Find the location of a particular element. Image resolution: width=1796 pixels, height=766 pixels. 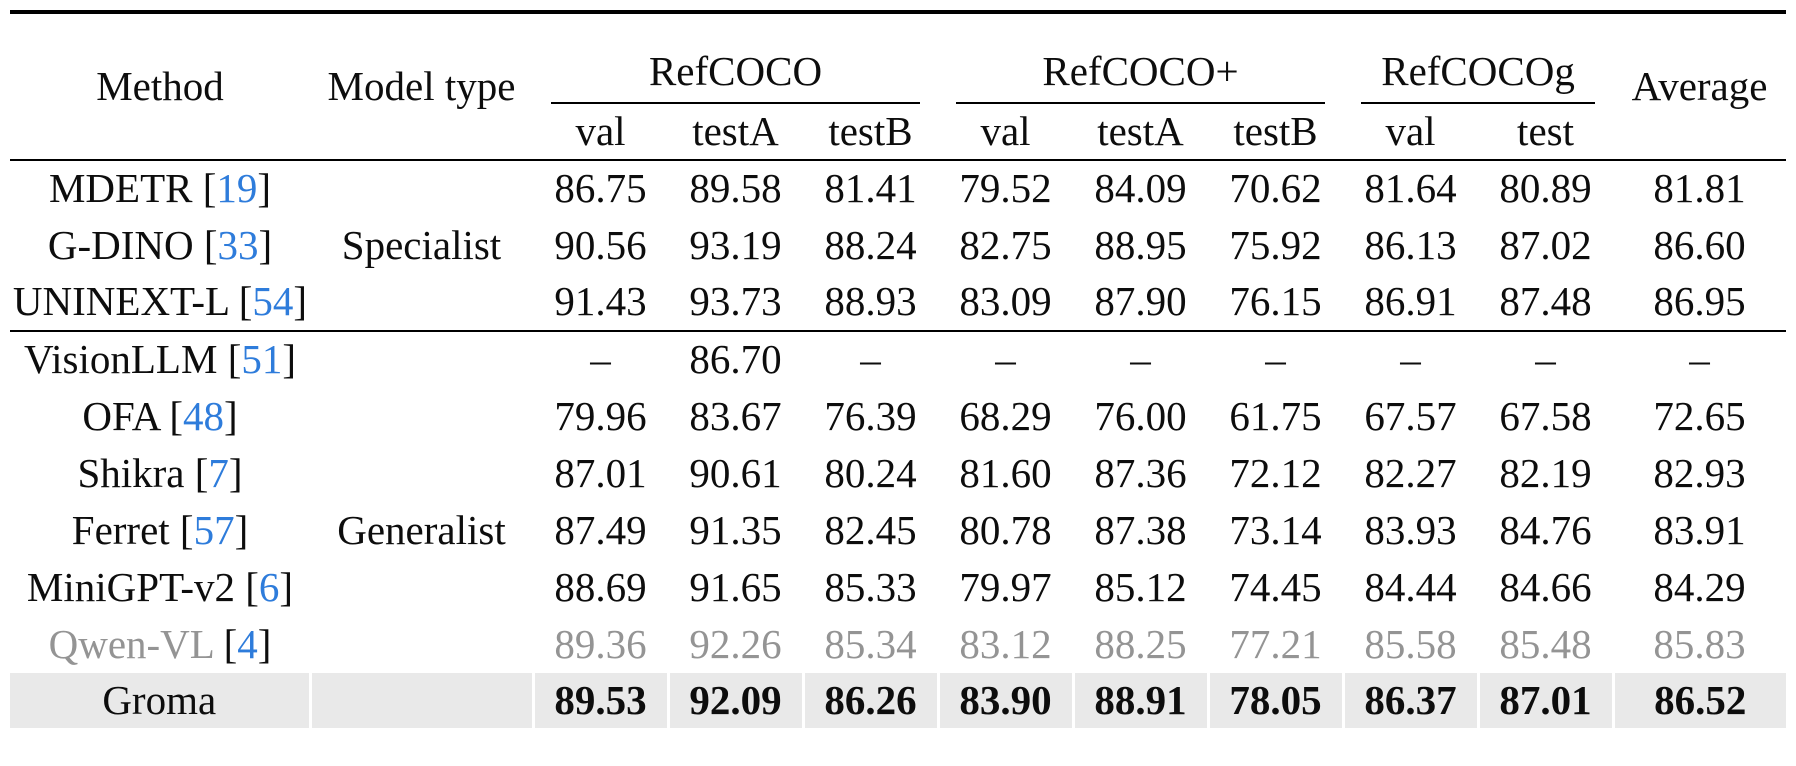

subheader-refcocog-val: val is located at coordinates (1410, 130).